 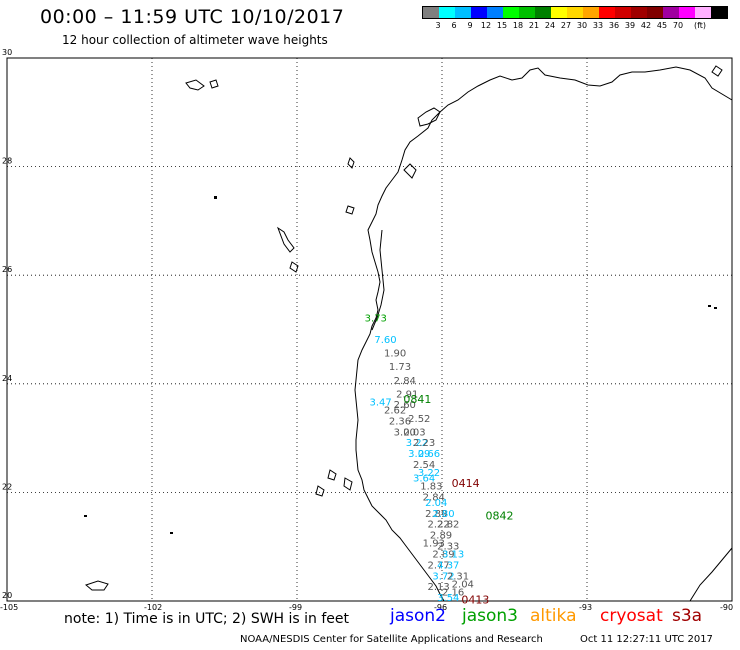 What do you see at coordinates (7, 161) in the screenshot?
I see `latitude-tick-label: 28` at bounding box center [7, 161].